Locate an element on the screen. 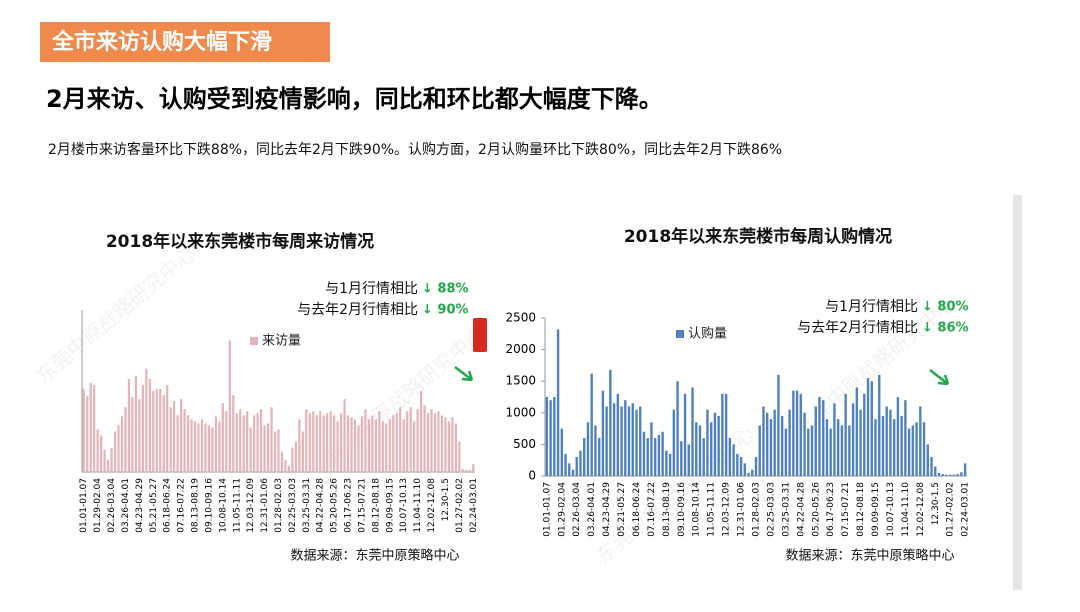 This screenshot has height=612, width=1080. legend-label: 认购量 is located at coordinates (707, 334).